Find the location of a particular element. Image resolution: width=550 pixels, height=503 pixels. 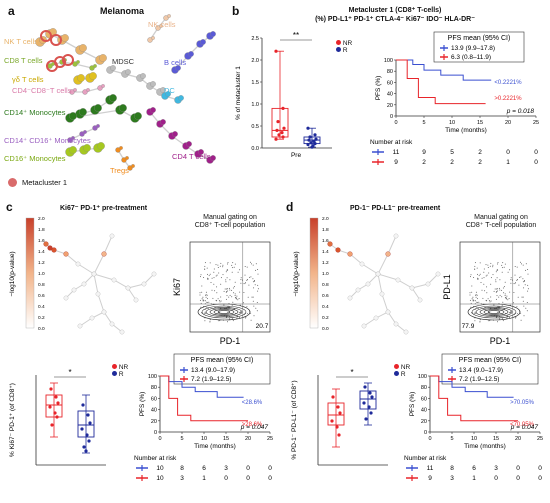

label-nk: NK cells is located at coordinates (162, 24).